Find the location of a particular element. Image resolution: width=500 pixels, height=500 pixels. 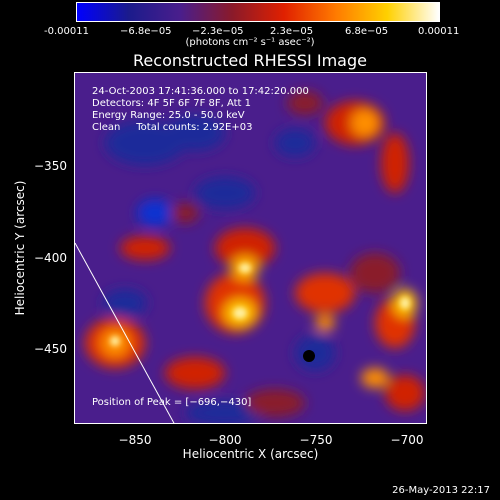

x-tick-label: −750 is located at coordinates (316, 440).